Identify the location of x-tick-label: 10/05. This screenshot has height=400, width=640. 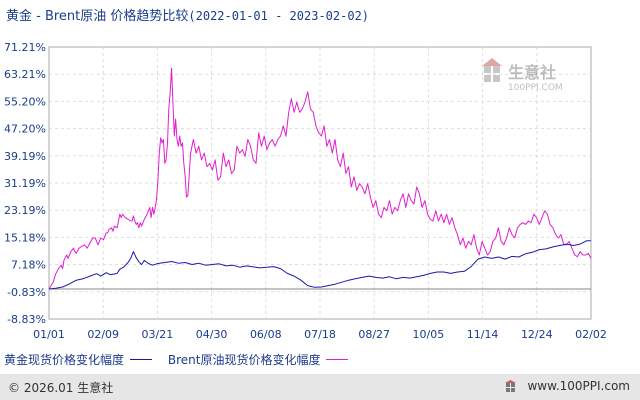
(429, 334).